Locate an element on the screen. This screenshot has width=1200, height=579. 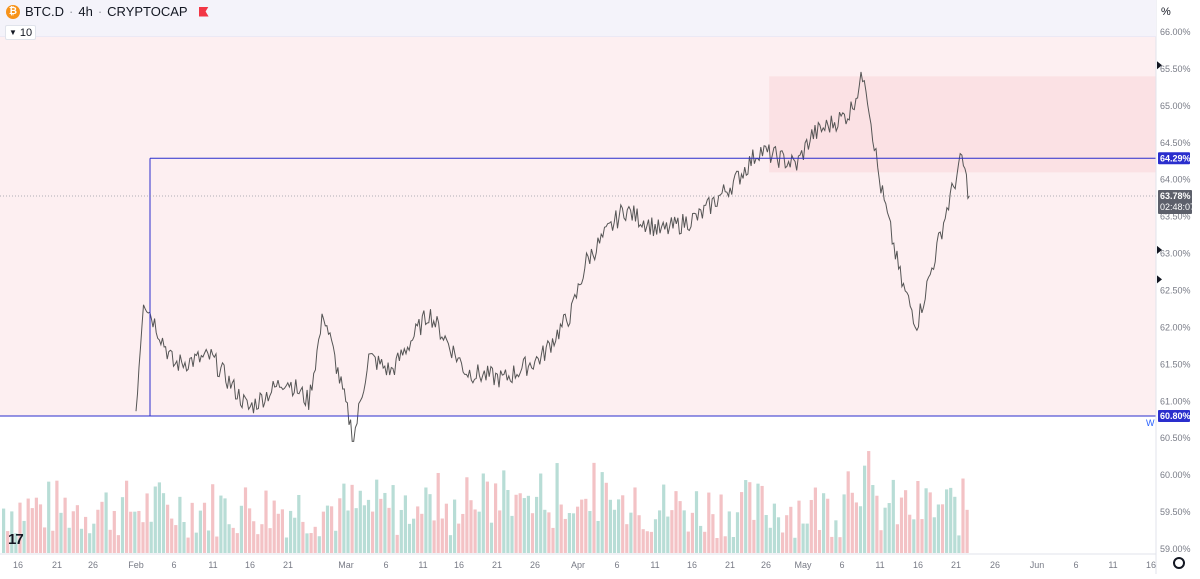
level-tag-label: 60.80% is located at coordinates (1175, 416).